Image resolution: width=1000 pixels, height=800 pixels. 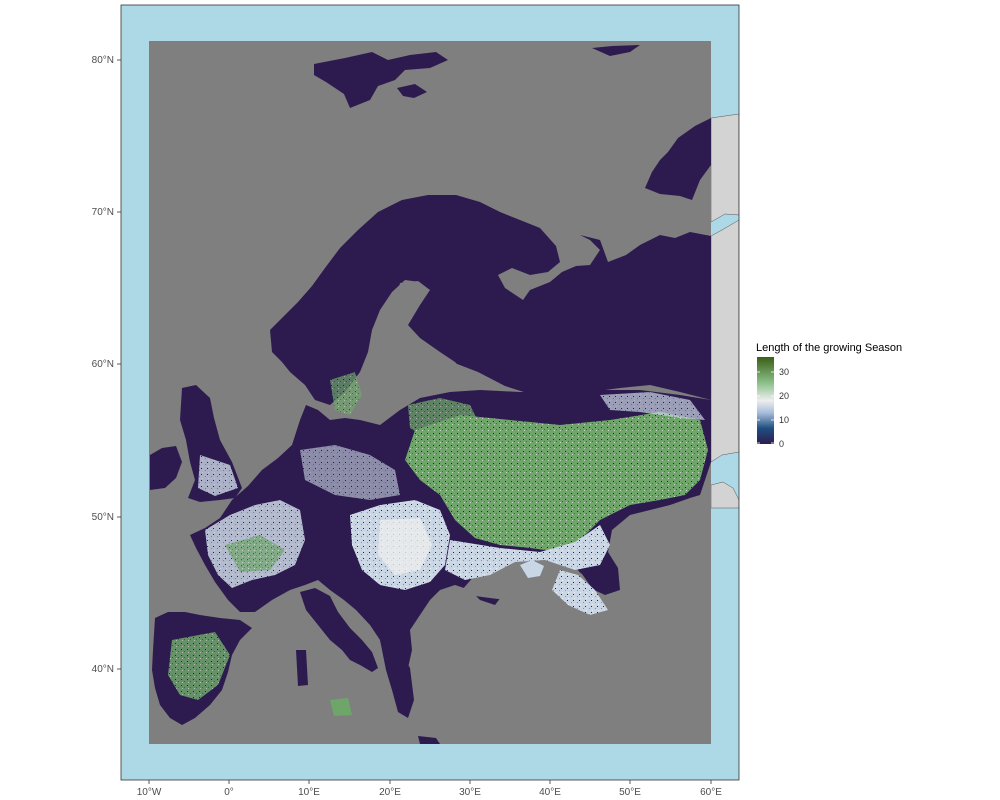 I want to click on italy, so click(x=339, y=630).